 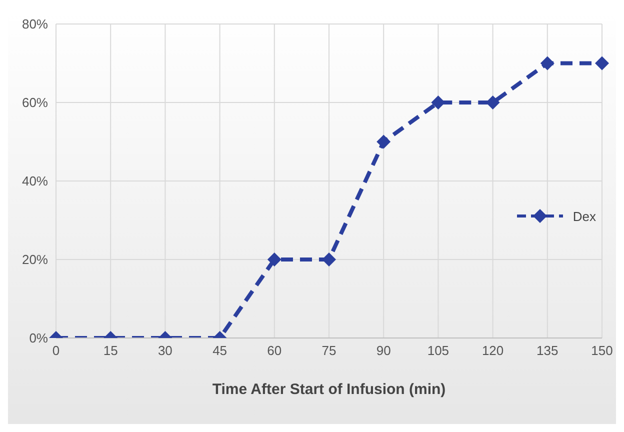 What do you see at coordinates (35, 260) in the screenshot?
I see `y-tick-label: 20%` at bounding box center [35, 260].